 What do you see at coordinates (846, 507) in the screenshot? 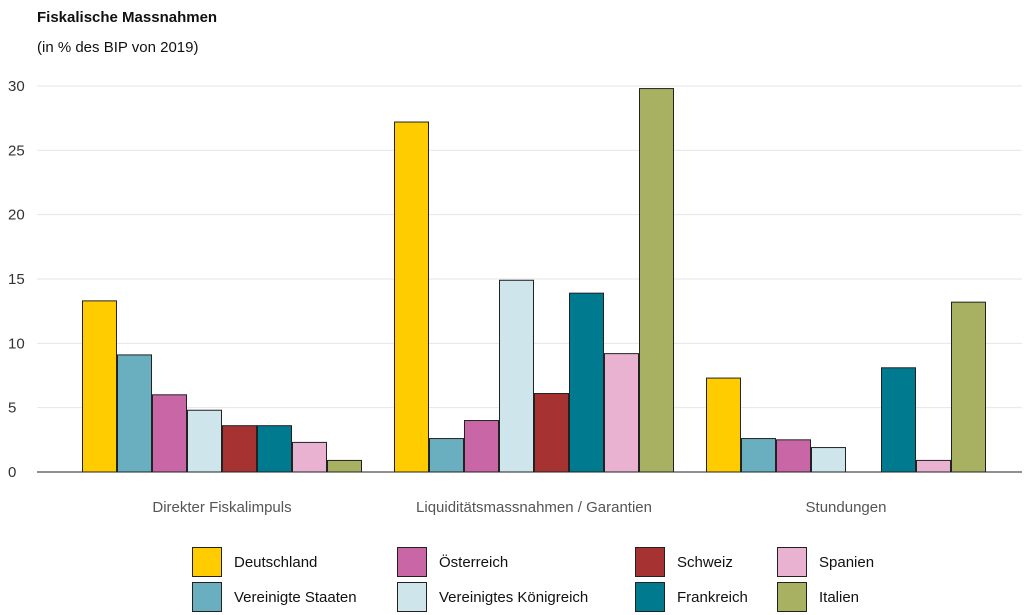
I see `x-category-label: Stundungen` at bounding box center [846, 507].